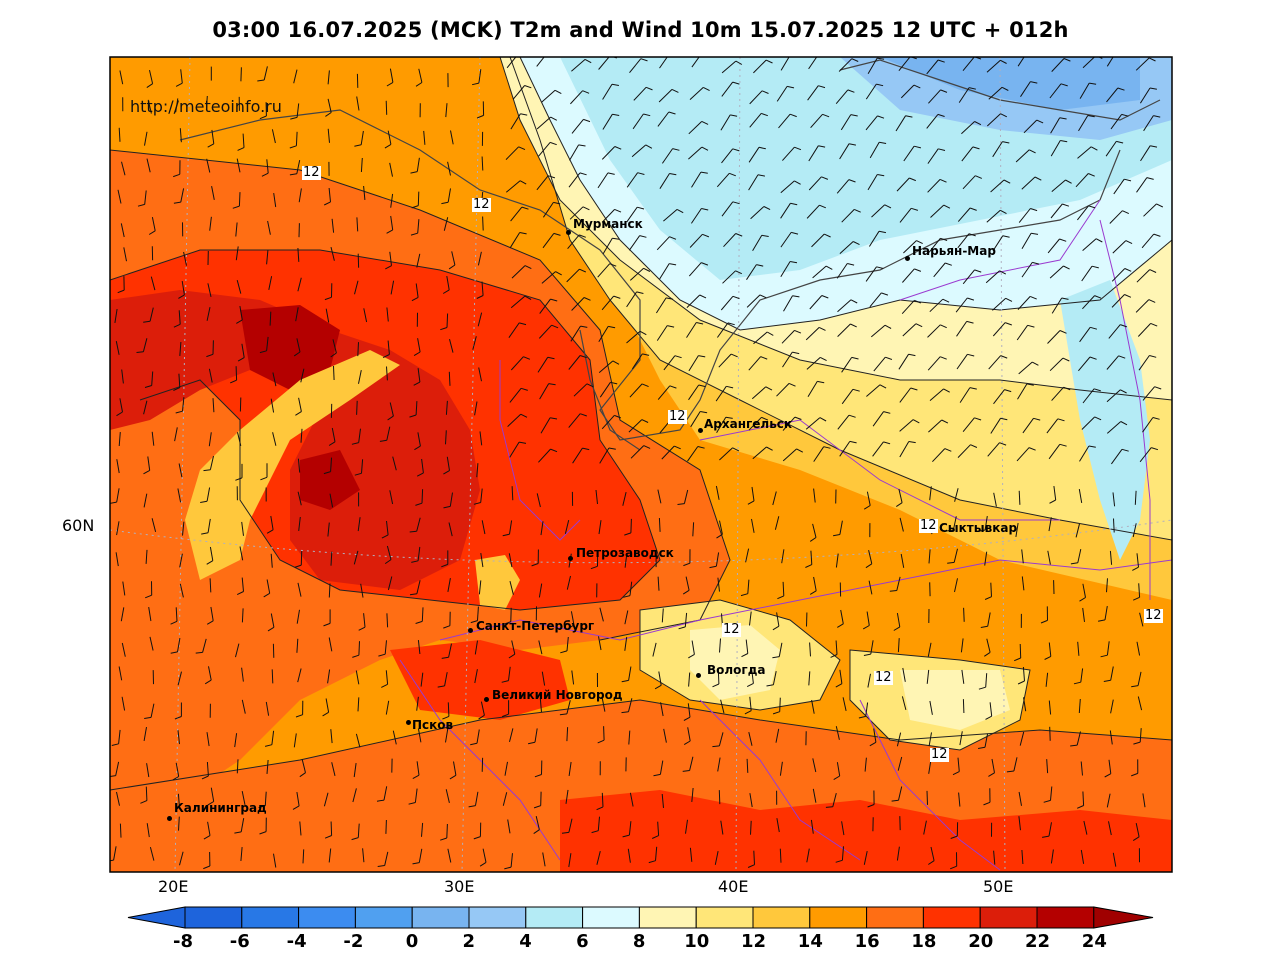 Image resolution: width=1281 pixels, height=963 pixels. What do you see at coordinates (353, 941) in the screenshot?
I see `colorbar-tick-label: -2` at bounding box center [353, 941].